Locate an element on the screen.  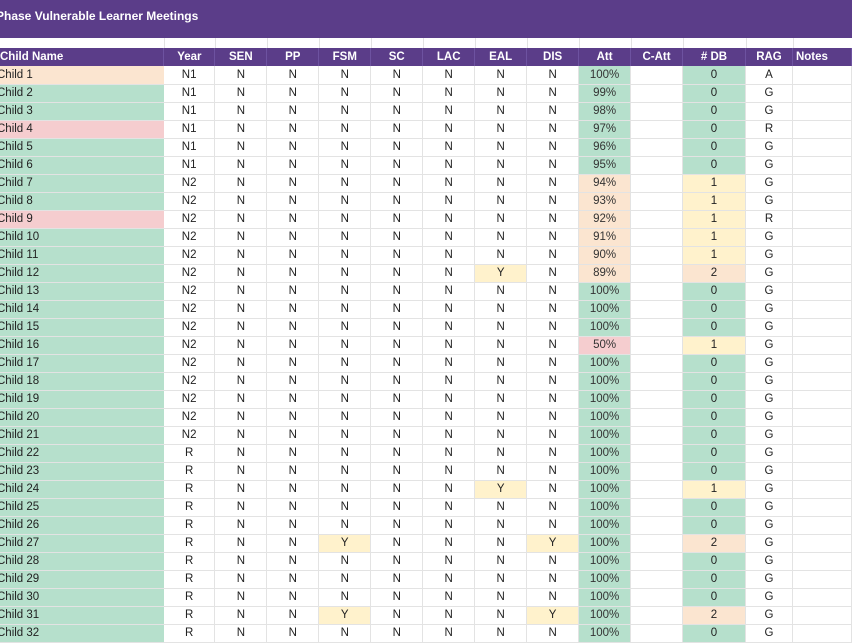
child-name-cell: Child 10 is located at coordinates (82, 237).